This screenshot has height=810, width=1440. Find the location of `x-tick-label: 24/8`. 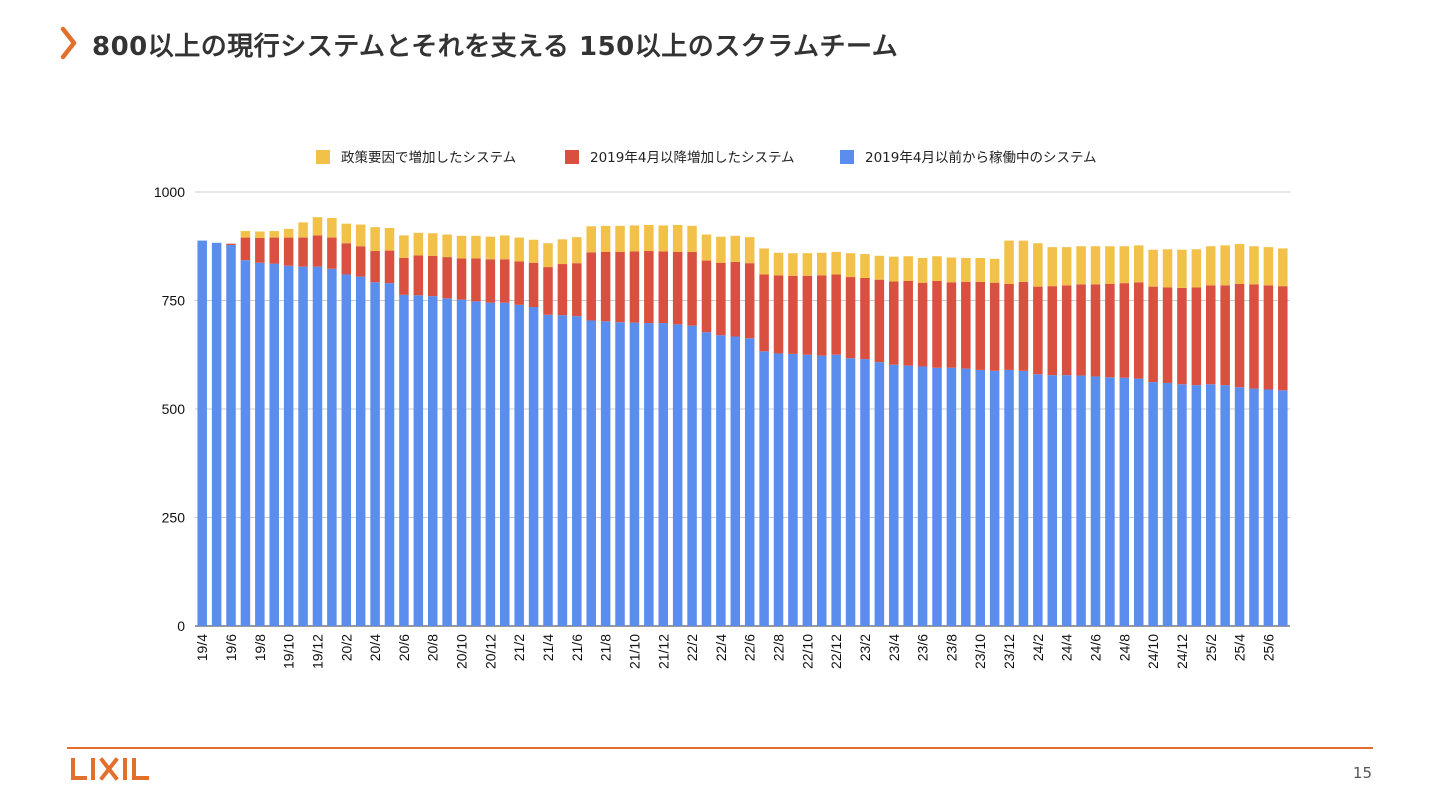

x-tick-label: 24/8 is located at coordinates (1124, 647).